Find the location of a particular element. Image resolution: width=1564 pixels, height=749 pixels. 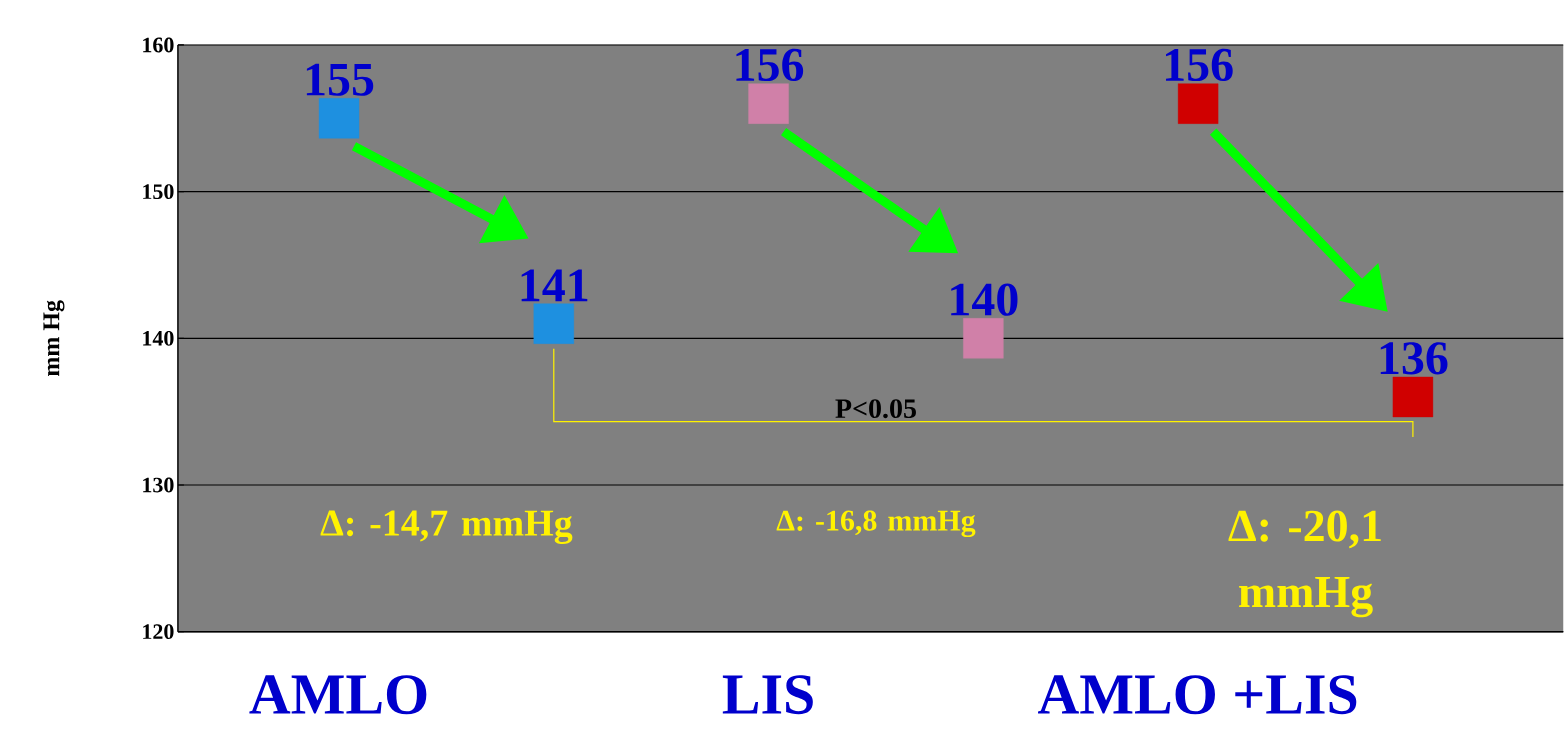

y-tick-label: 120 is located at coordinates (158, 632).